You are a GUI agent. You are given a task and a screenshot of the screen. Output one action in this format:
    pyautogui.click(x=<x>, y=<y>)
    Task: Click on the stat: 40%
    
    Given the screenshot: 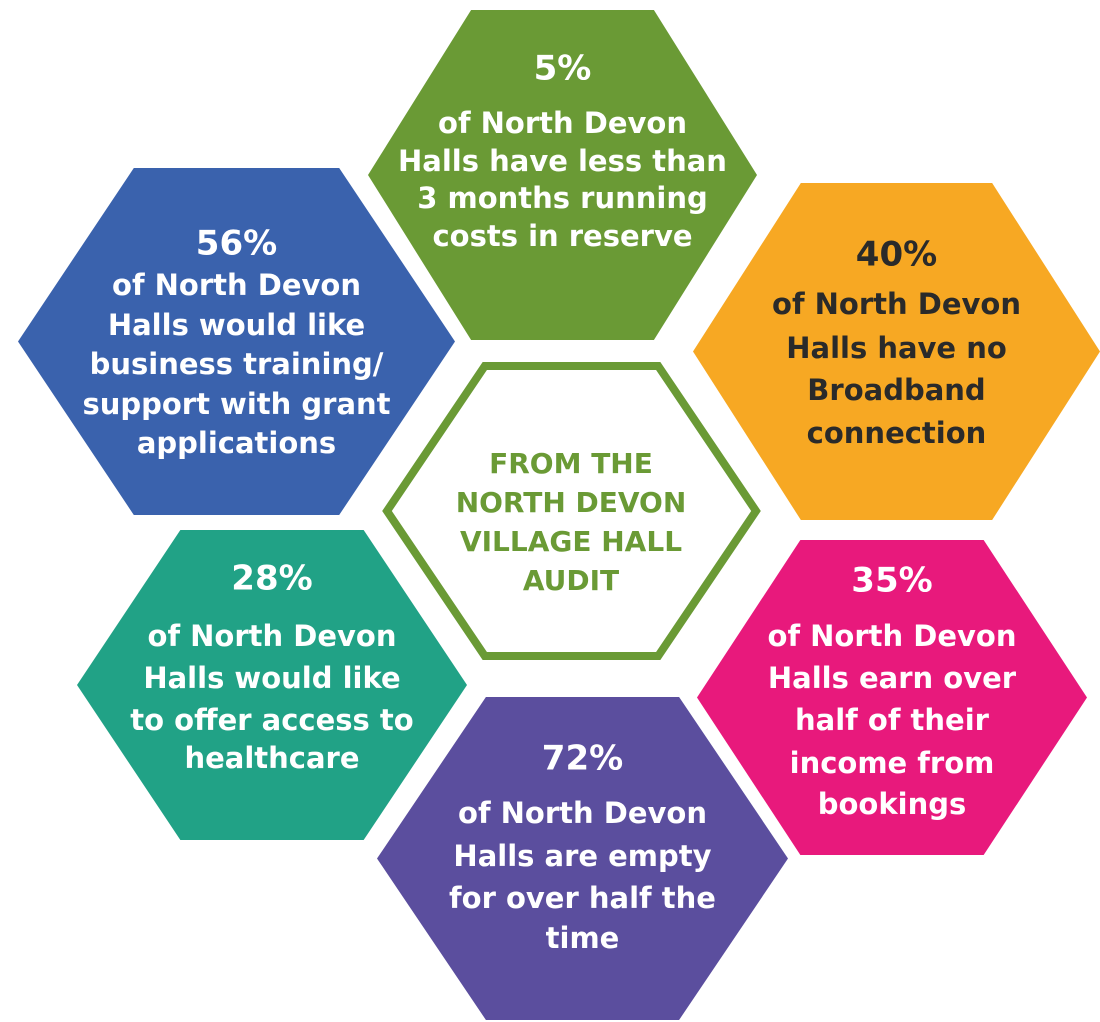 What is the action you would take?
    pyautogui.click(x=896, y=255)
    